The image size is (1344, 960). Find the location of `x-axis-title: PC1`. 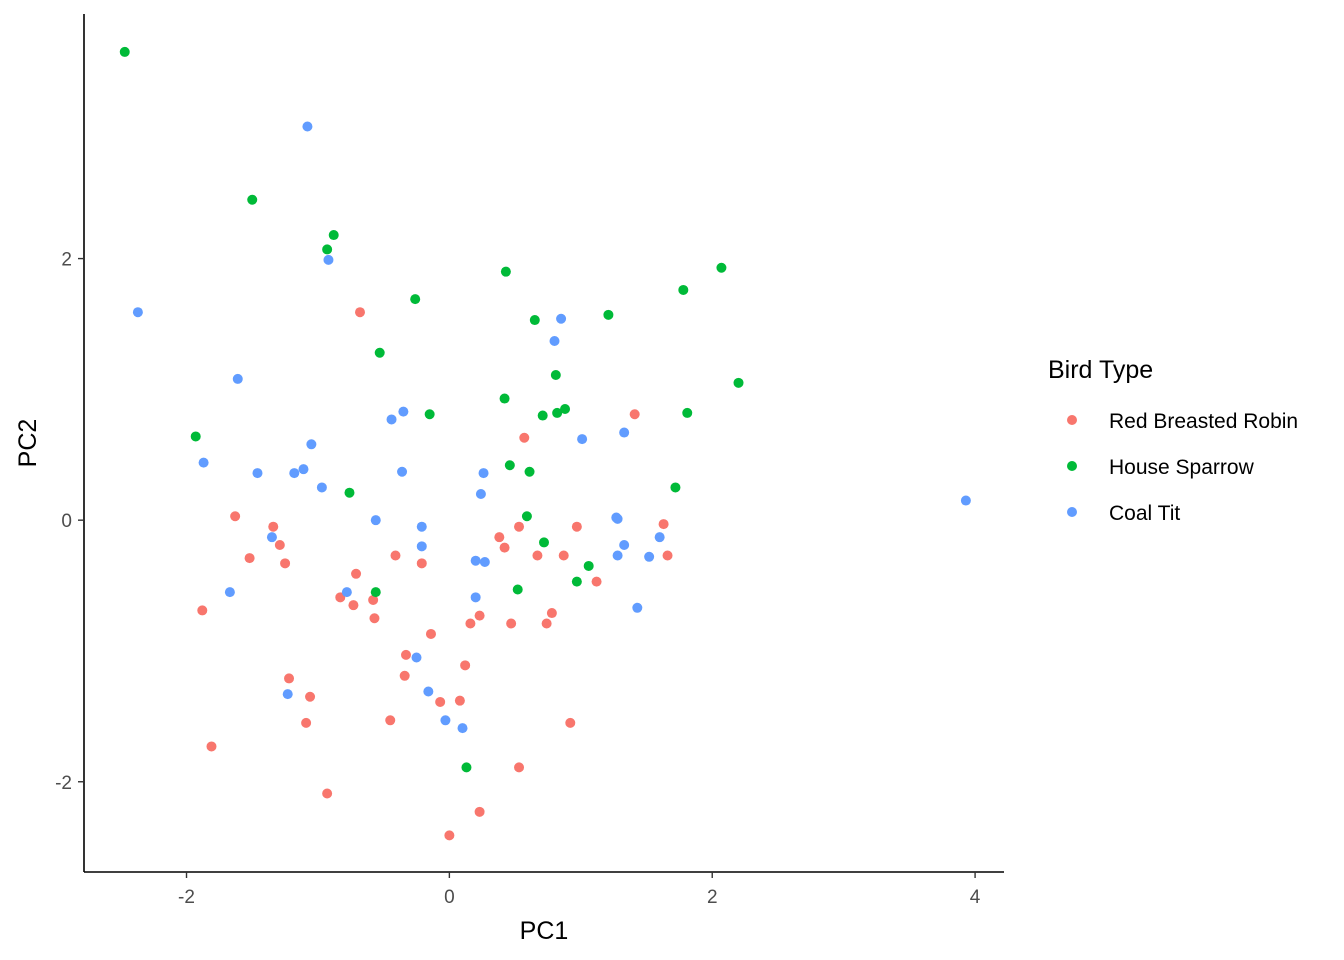

x-axis-title: PC1 is located at coordinates (544, 931).